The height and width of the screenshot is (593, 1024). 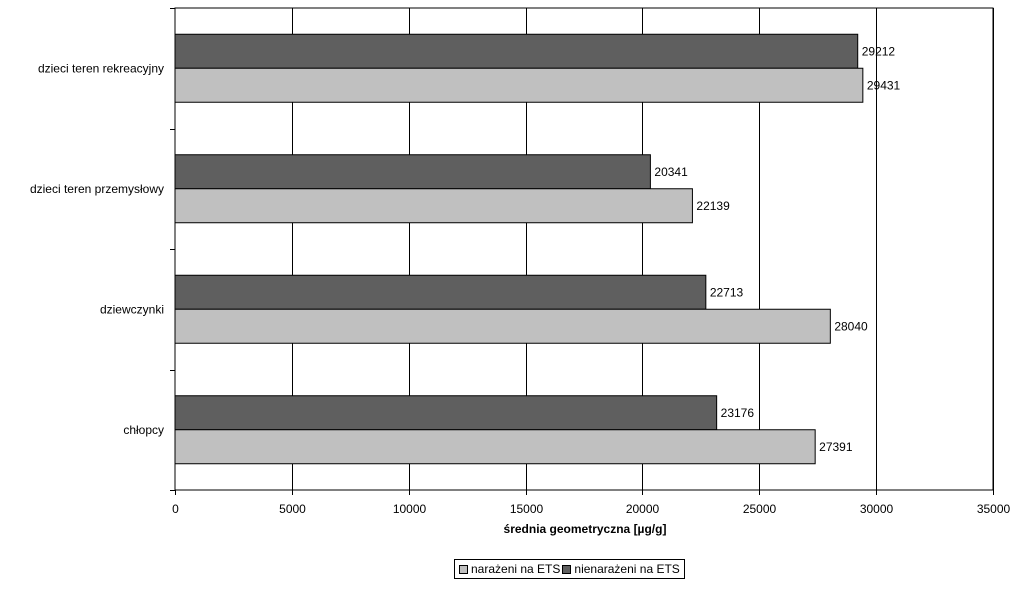 What do you see at coordinates (836, 447) in the screenshot?
I see `value-label-exposed: 27391` at bounding box center [836, 447].